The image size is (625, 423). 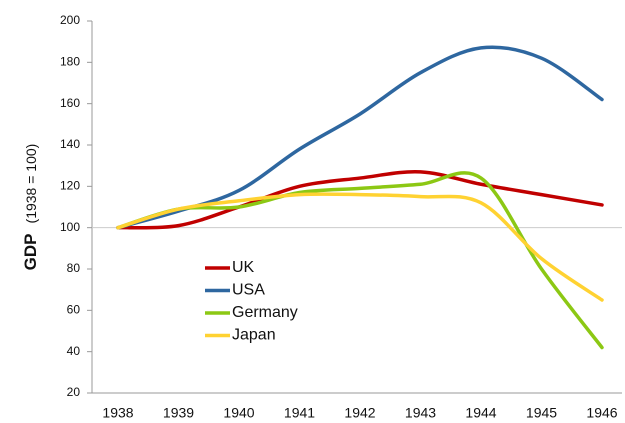 I want to click on legend-label: Japan, so click(x=254, y=335).